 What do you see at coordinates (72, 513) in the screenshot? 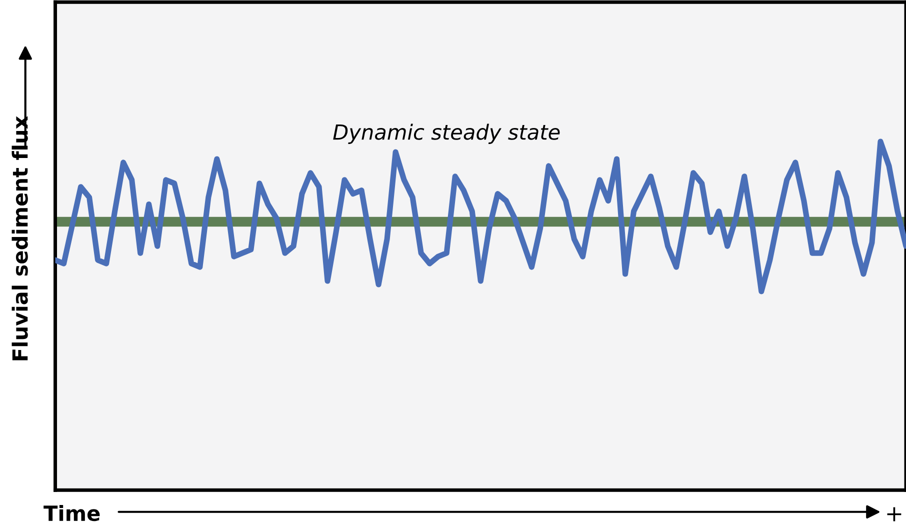
I see `x-axis-title: Time` at bounding box center [72, 513].